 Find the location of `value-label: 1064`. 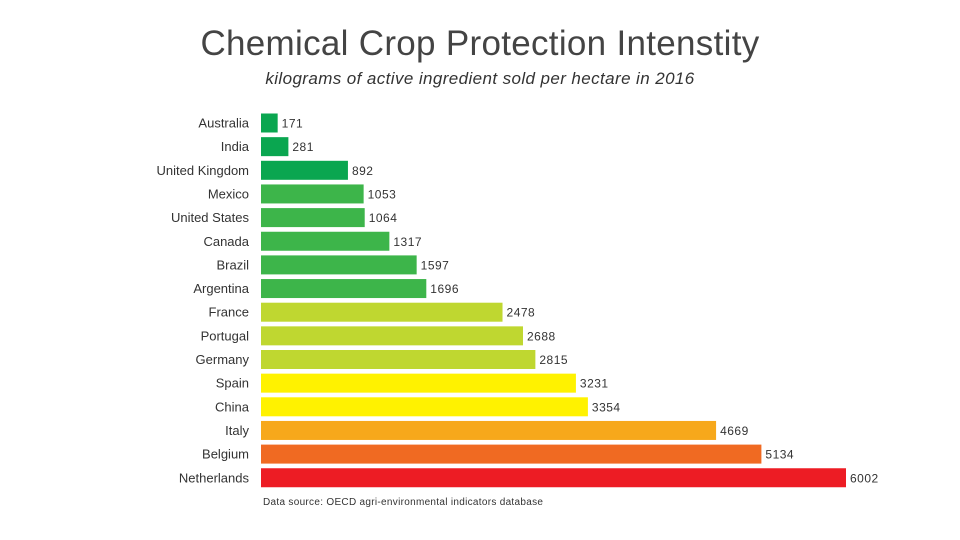

value-label: 1064 is located at coordinates (383, 218).